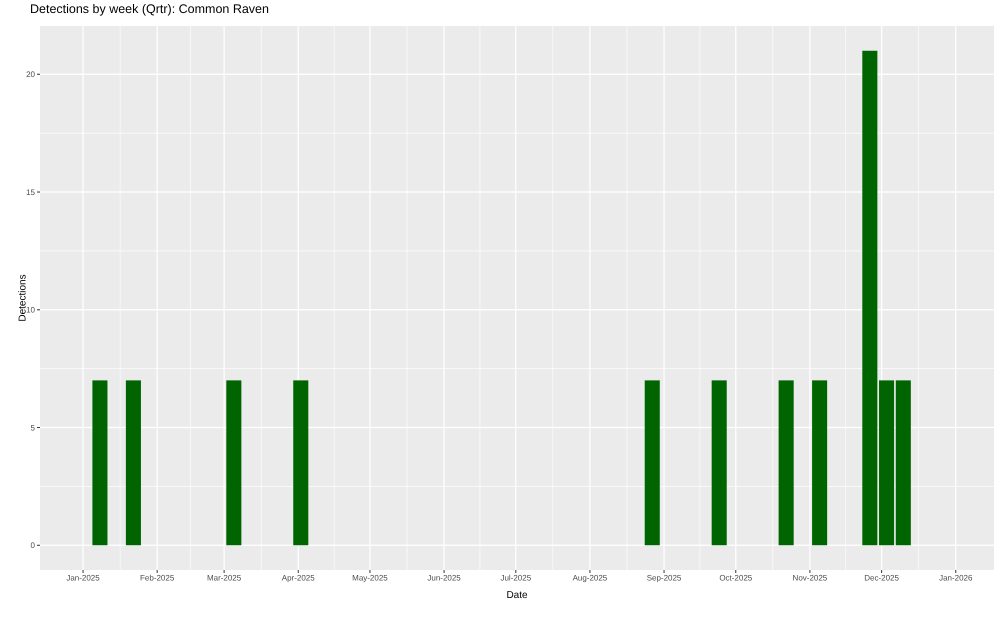  Describe the element at coordinates (150, 9) in the screenshot. I see `chart-title: Detections by week (Qrtr): Common Raven` at that location.